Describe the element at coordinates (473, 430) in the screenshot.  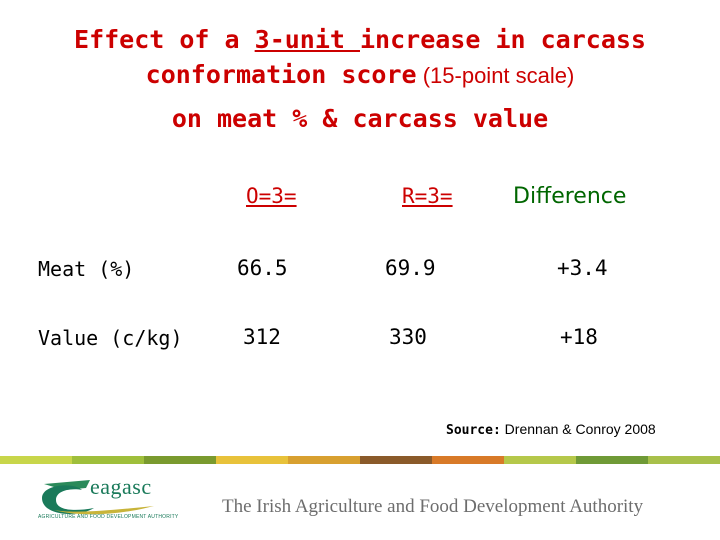
I see `source-label: Source:` at that location.